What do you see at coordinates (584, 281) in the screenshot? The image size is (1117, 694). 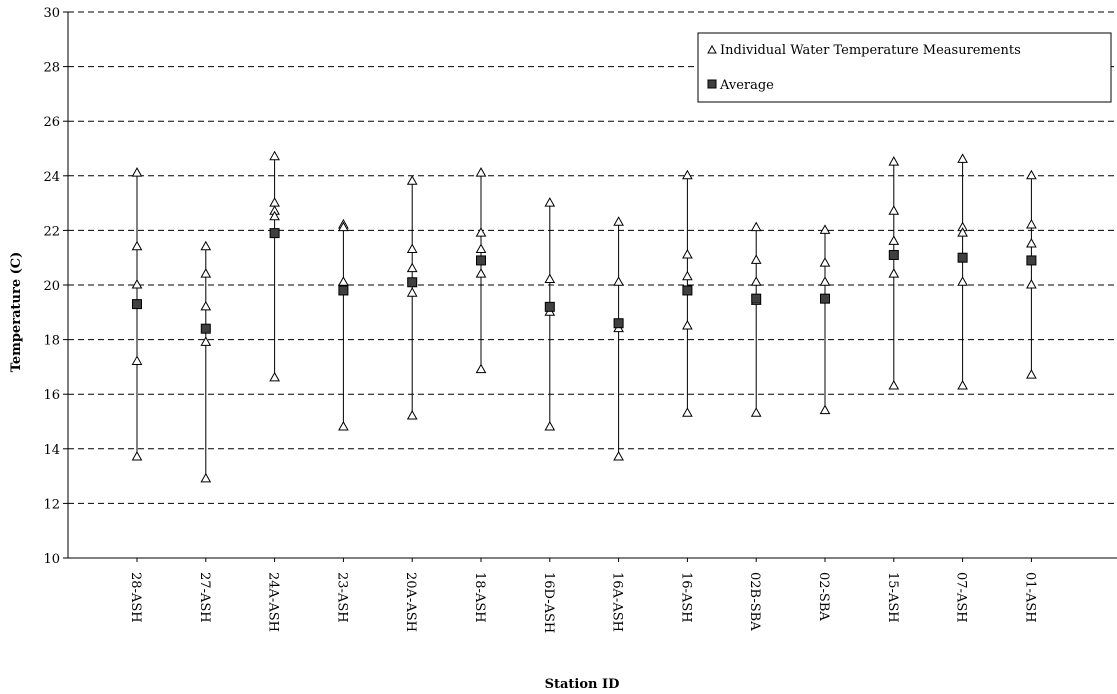 I see `average-points` at bounding box center [584, 281].